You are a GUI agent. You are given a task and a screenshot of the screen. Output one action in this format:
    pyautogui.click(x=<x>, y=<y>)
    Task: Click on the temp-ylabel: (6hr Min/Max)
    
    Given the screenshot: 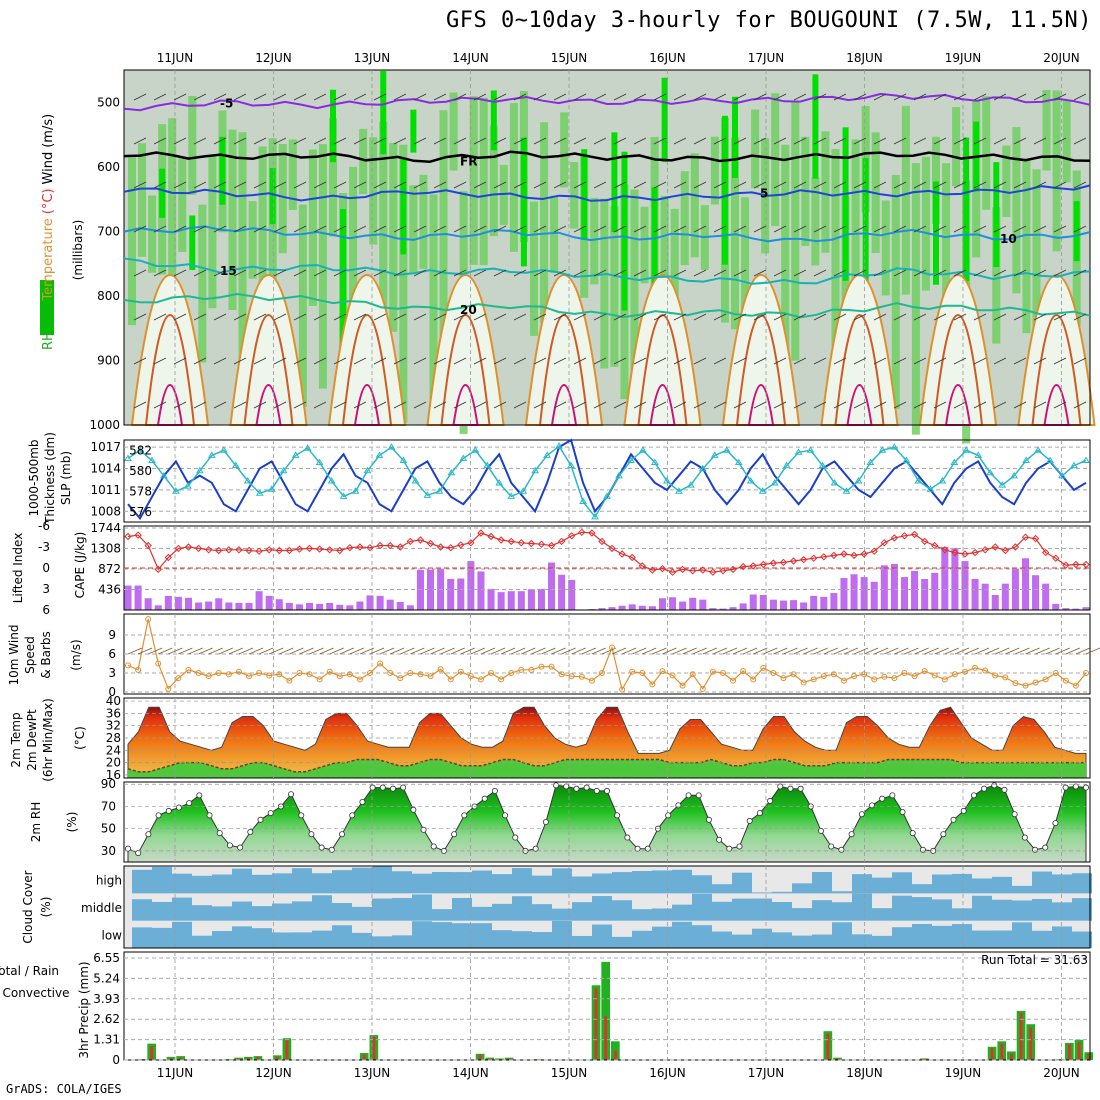 What is the action you would take?
    pyautogui.click(x=48, y=740)
    